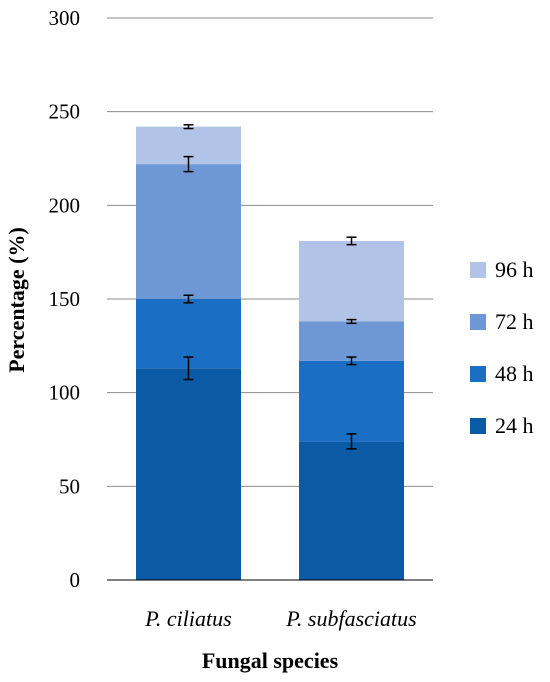  Describe the element at coordinates (350, 618) in the screenshot. I see `x-category-label: P. subfasciatus` at that location.